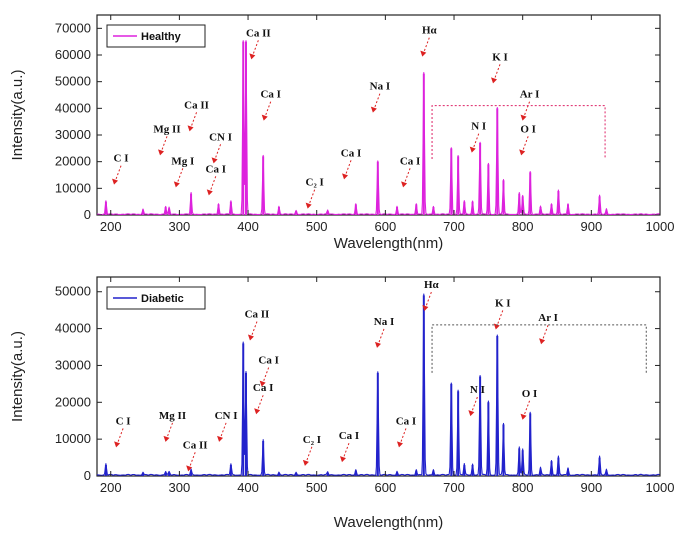 The width and height of the screenshot is (683, 533). What do you see at coordinates (73, 27) in the screenshot?
I see `y-tick-label: 70000` at bounding box center [73, 27].